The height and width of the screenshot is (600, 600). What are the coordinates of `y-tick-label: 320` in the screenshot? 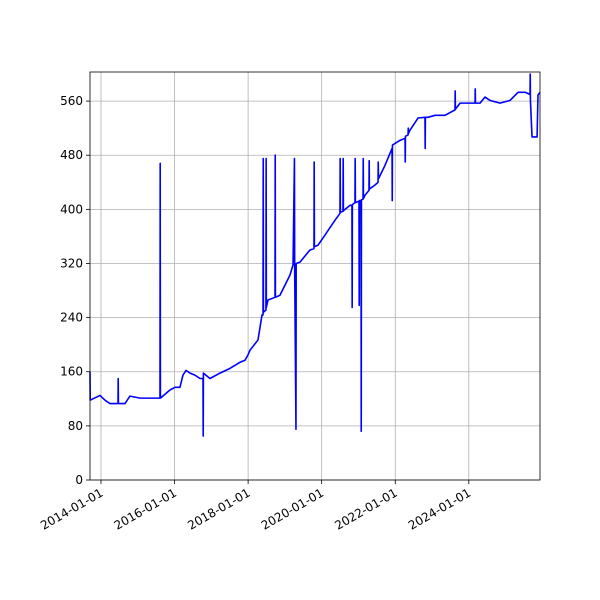 It's located at (71, 263).